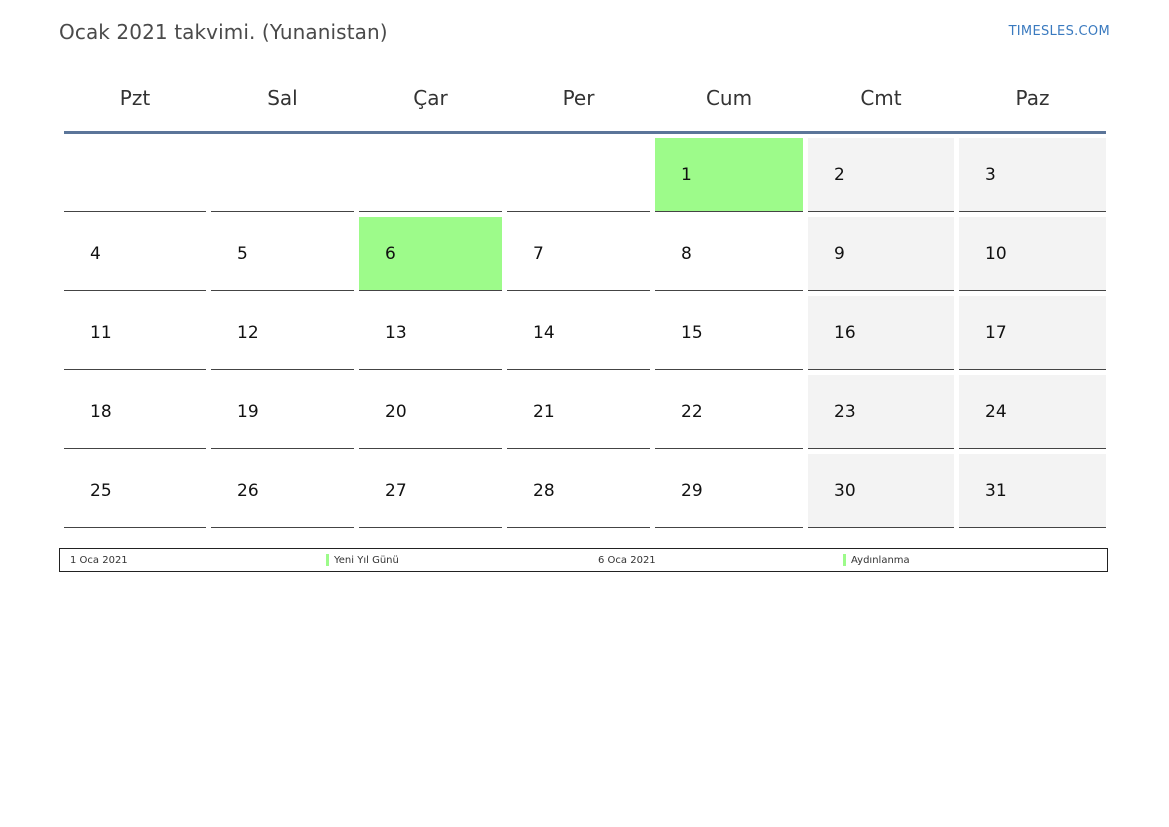  I want to click on page-title: Ocak 2021 takvimi. (Yunanistan), so click(223, 32).